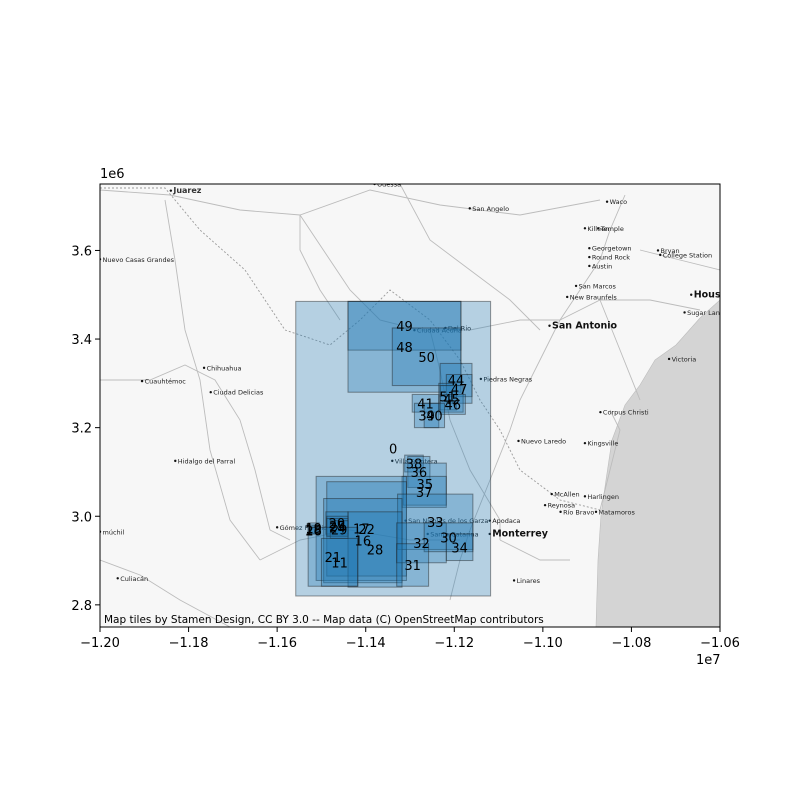 The width and height of the screenshot is (800, 800). I want to click on place-label: Harlingen, so click(603, 497).